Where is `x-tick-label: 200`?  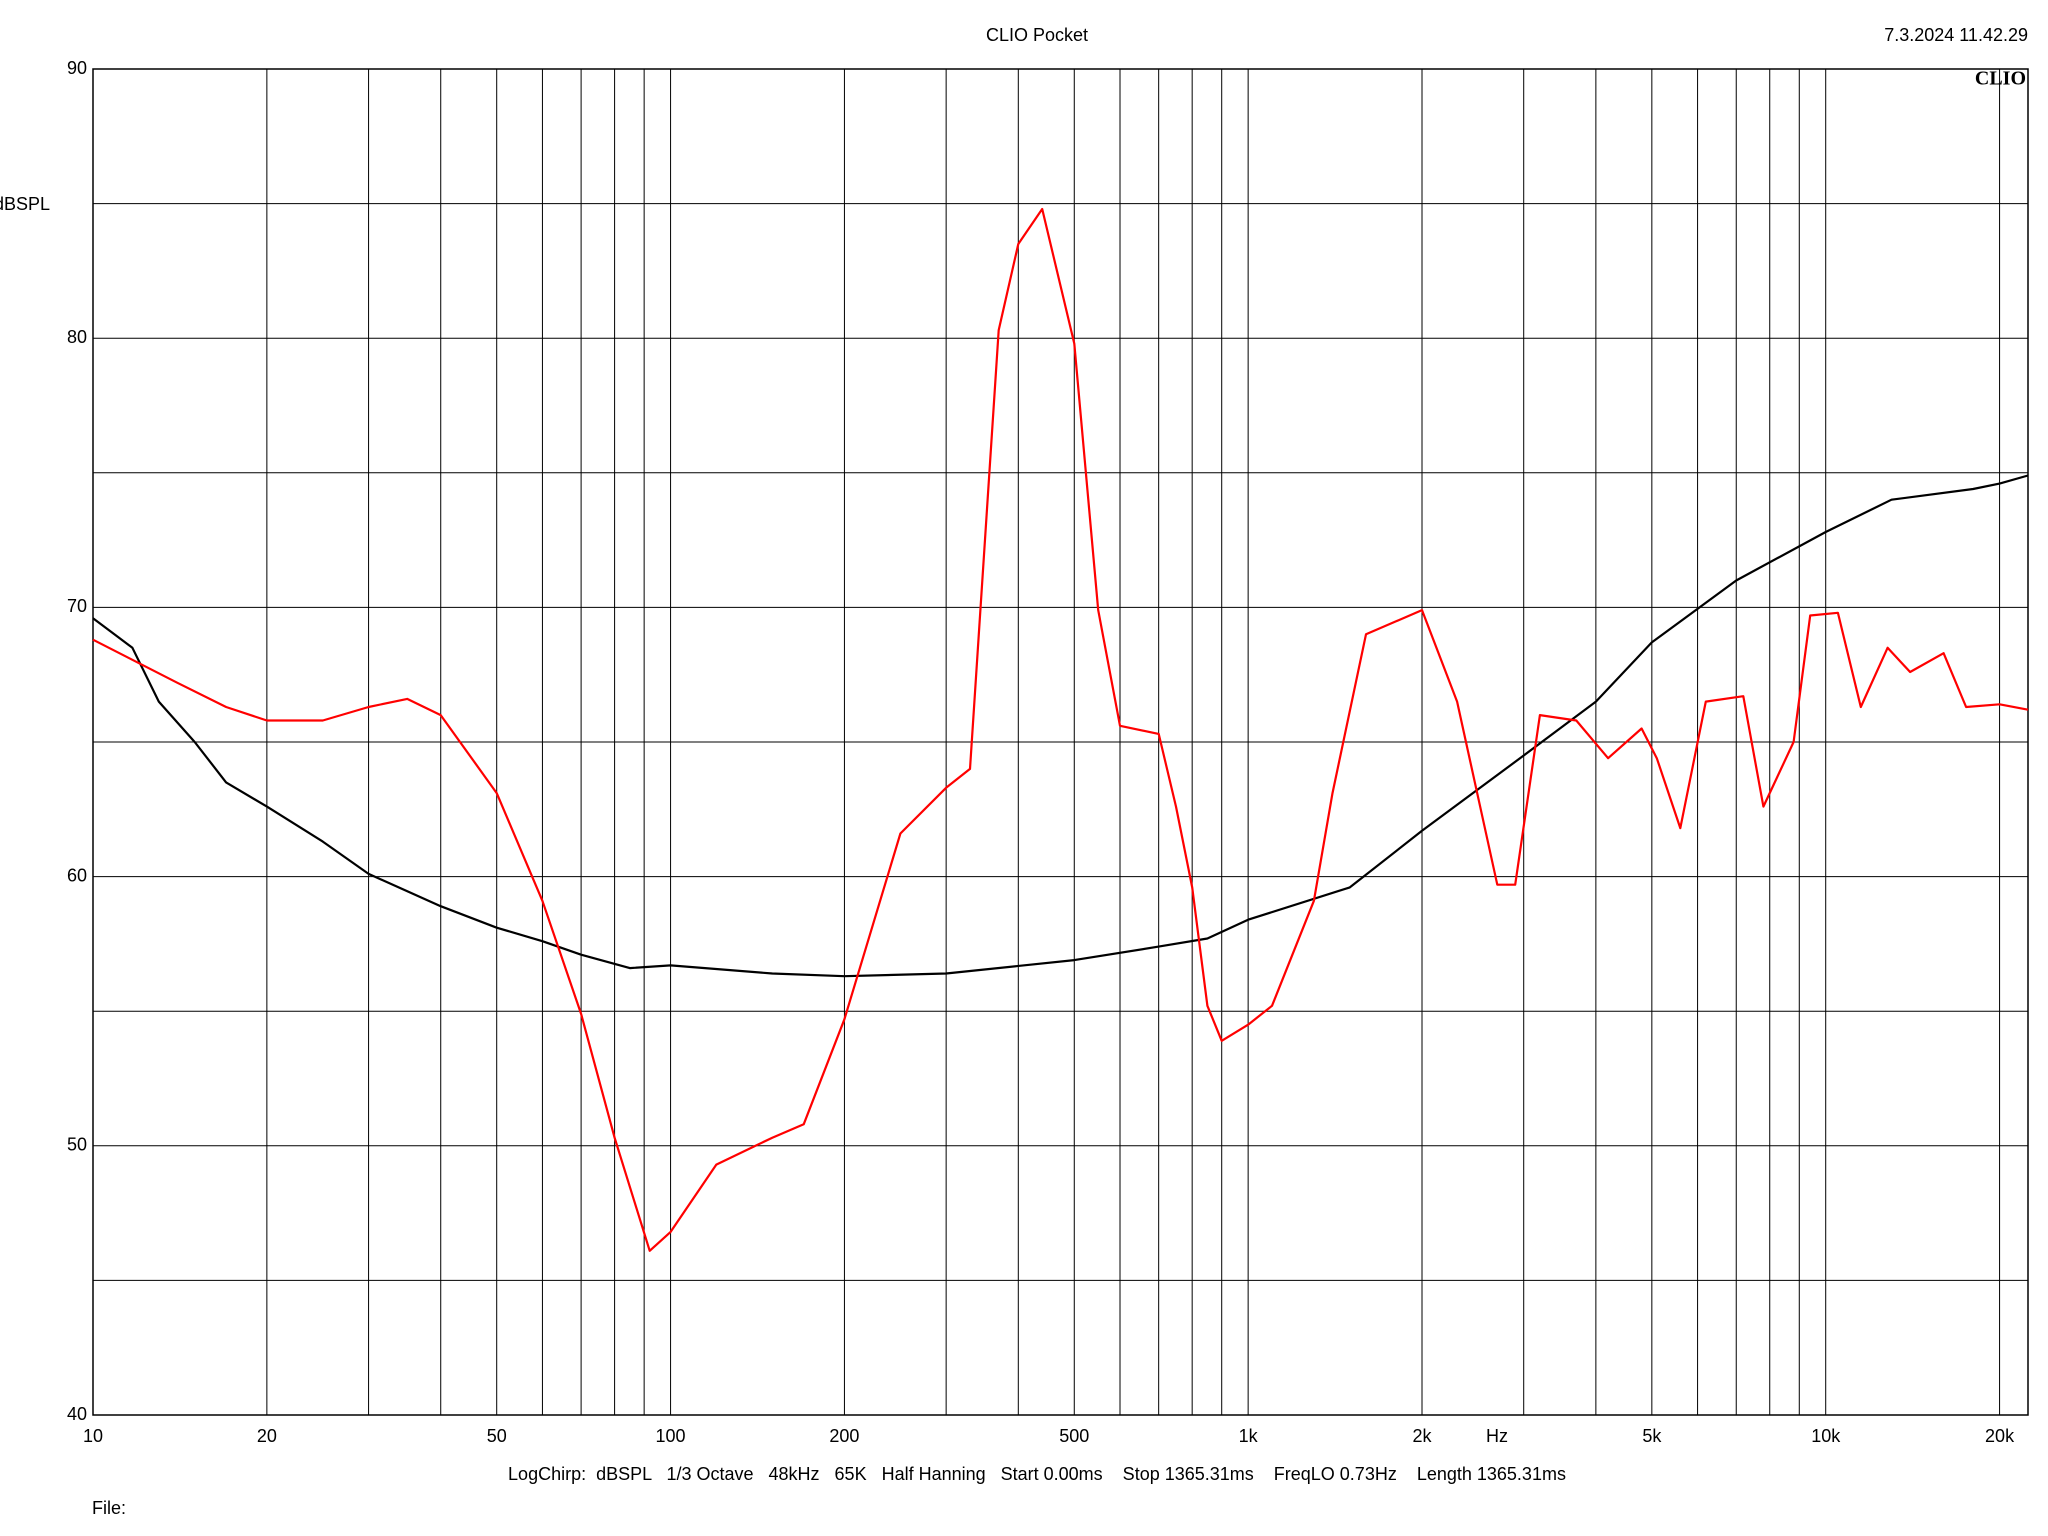 x-tick-label: 200 is located at coordinates (844, 1436).